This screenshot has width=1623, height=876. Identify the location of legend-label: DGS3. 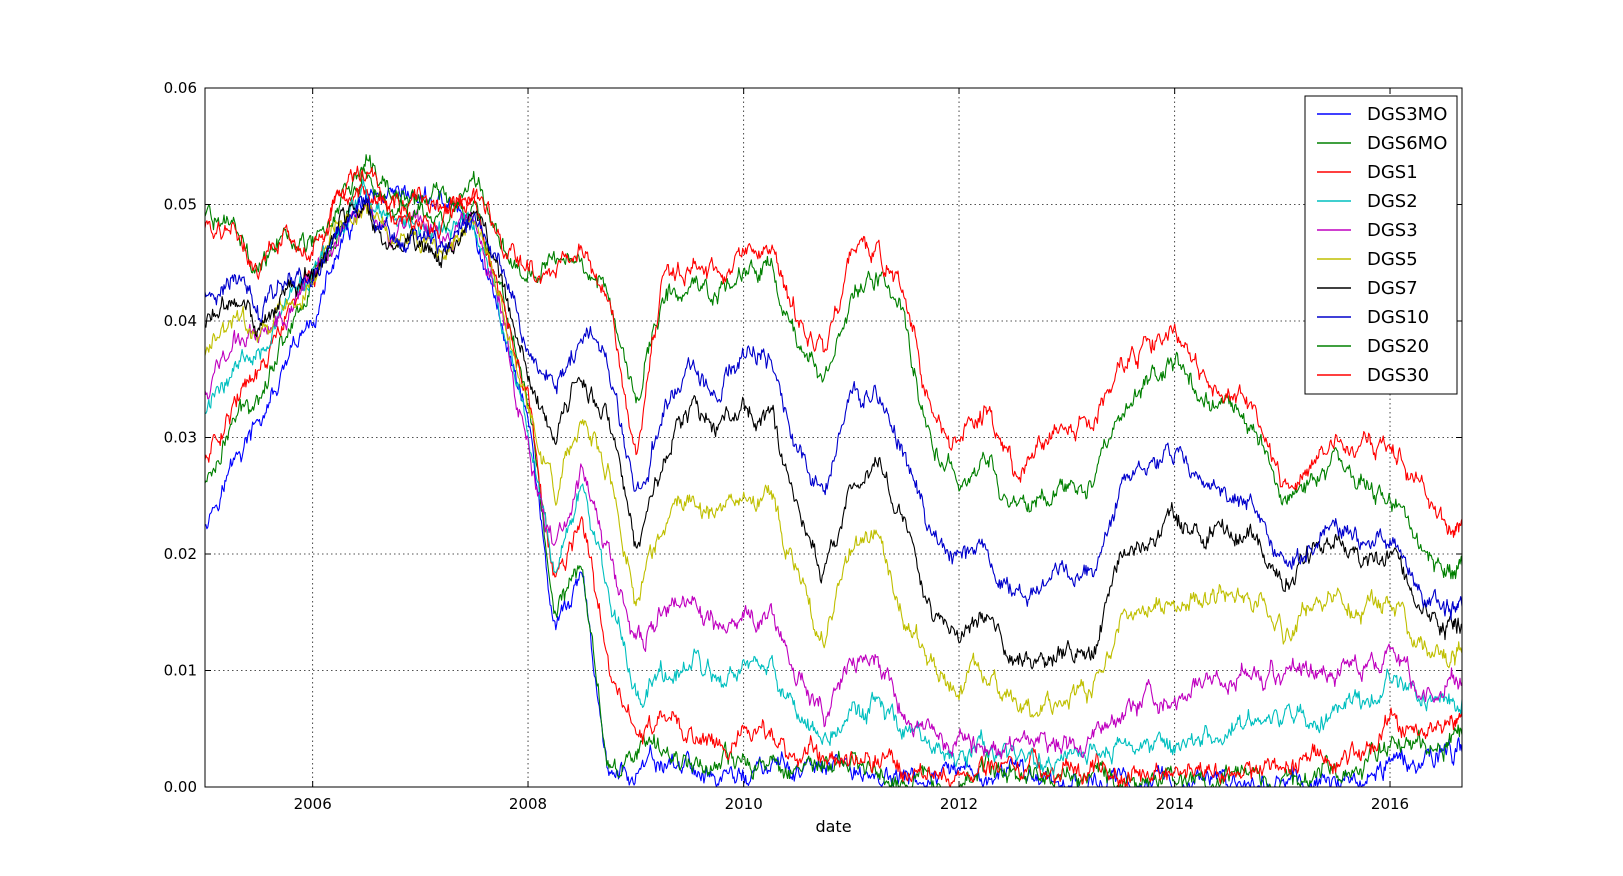
(1392, 230).